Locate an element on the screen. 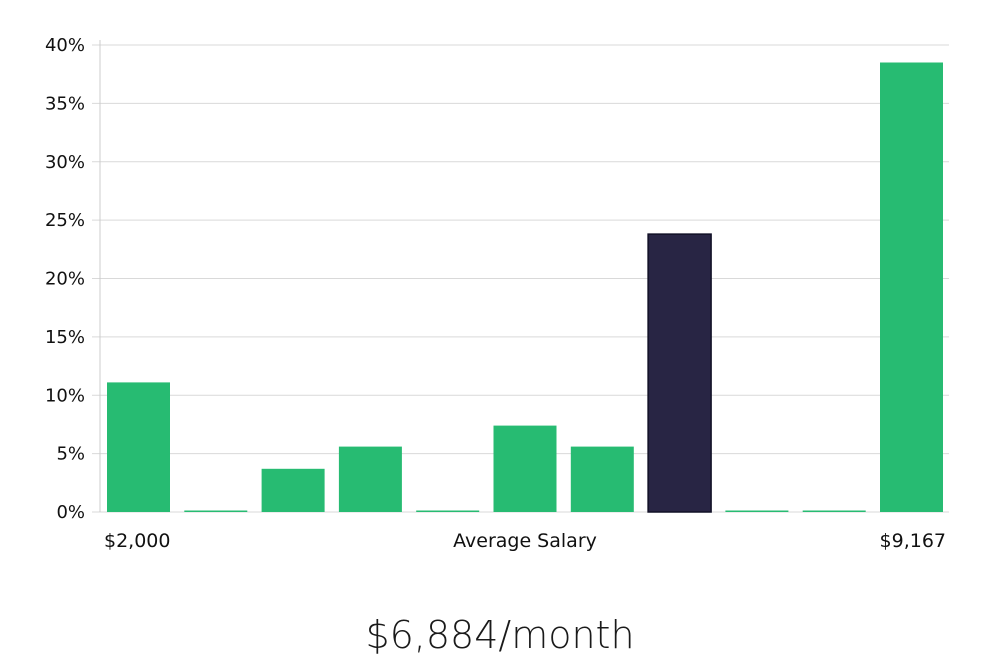 This screenshot has height=663, width=1000. x-axis: $2,000 Average Salary $9,167 is located at coordinates (525, 541).